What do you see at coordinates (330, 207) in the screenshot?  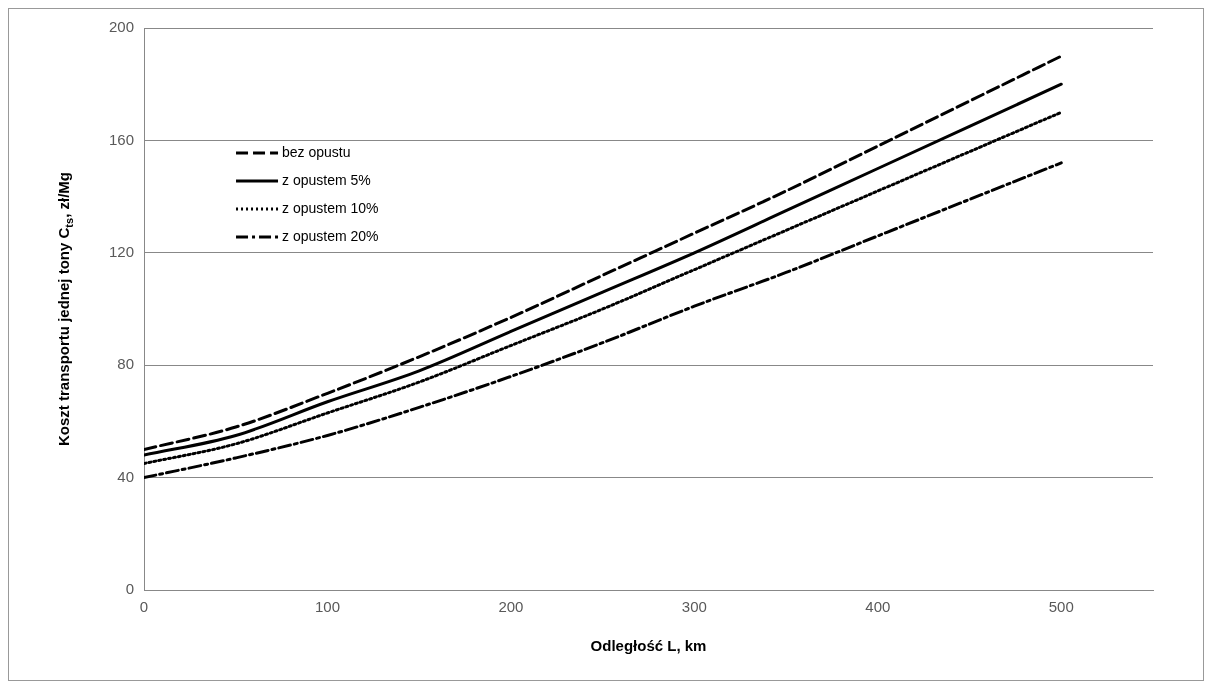 I see `legend-label: z opustem 10%` at bounding box center [330, 207].